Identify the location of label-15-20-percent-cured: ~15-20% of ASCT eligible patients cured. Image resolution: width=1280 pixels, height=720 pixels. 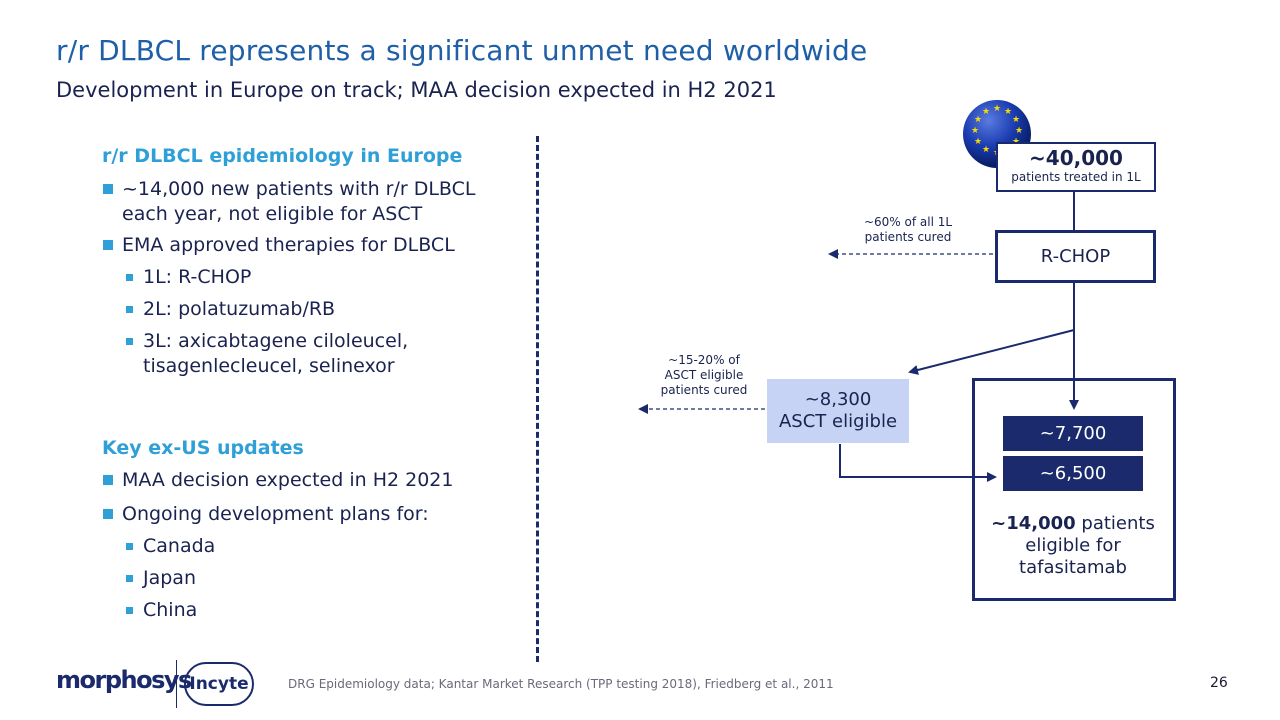
(704, 375).